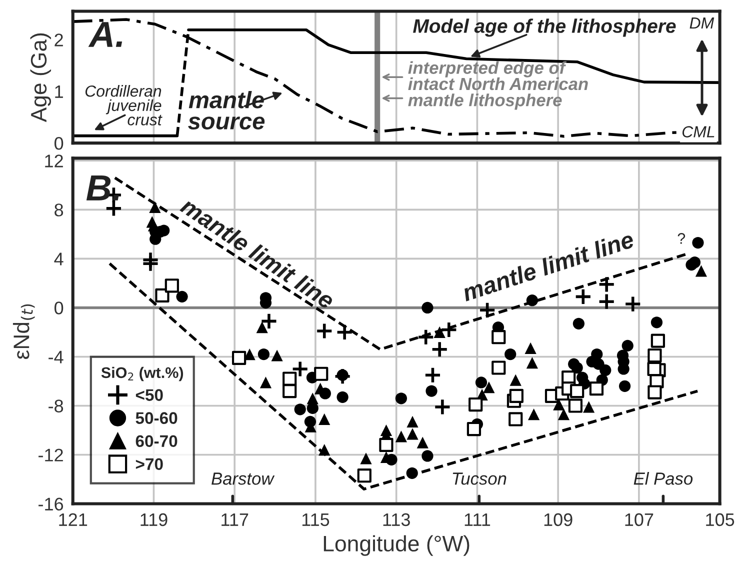  I want to click on y-tick-label: -4, so click(56, 357).